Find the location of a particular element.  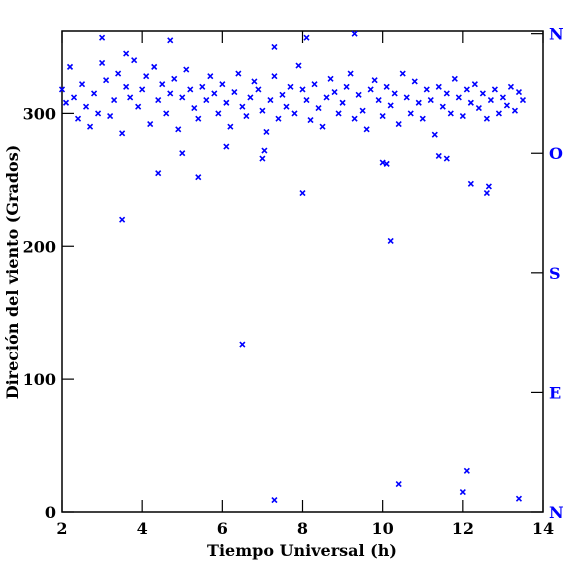

x-axis-label: Tiempo Universal (h) is located at coordinates (302, 550).